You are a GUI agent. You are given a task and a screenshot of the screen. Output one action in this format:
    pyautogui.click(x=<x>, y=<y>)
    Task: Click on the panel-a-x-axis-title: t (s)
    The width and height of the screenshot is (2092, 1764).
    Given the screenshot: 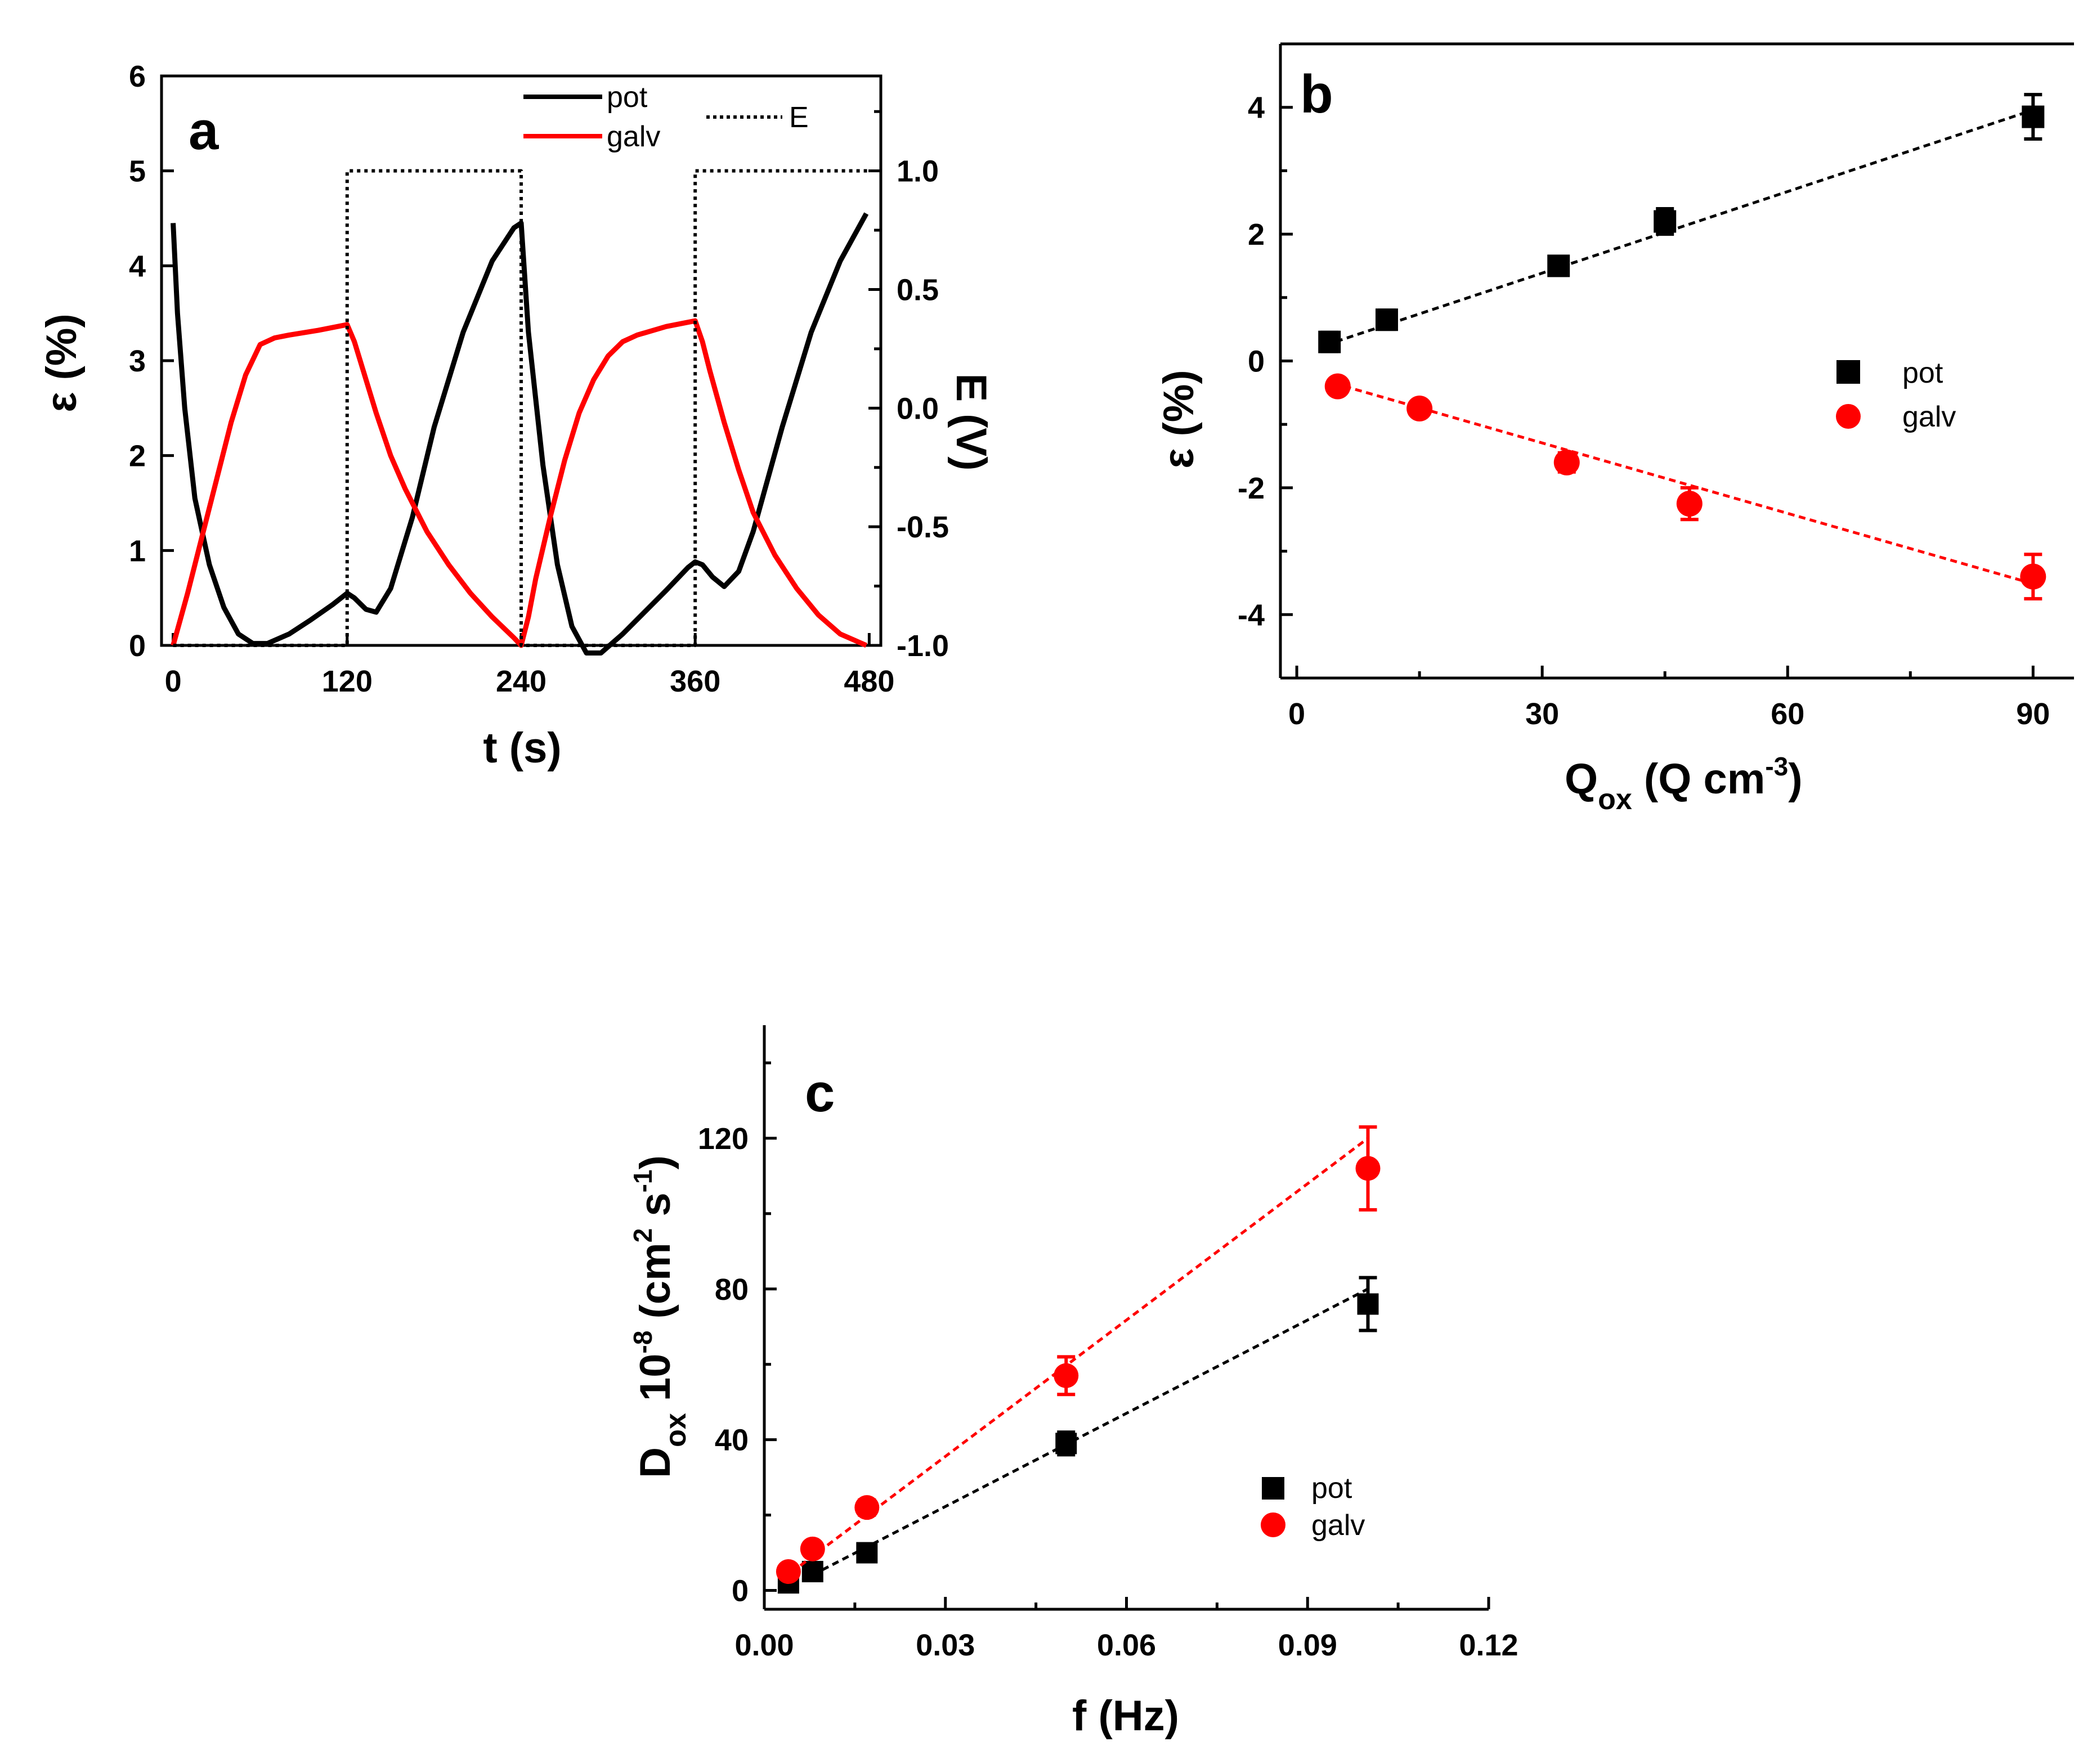 What is the action you would take?
    pyautogui.click(x=522, y=748)
    